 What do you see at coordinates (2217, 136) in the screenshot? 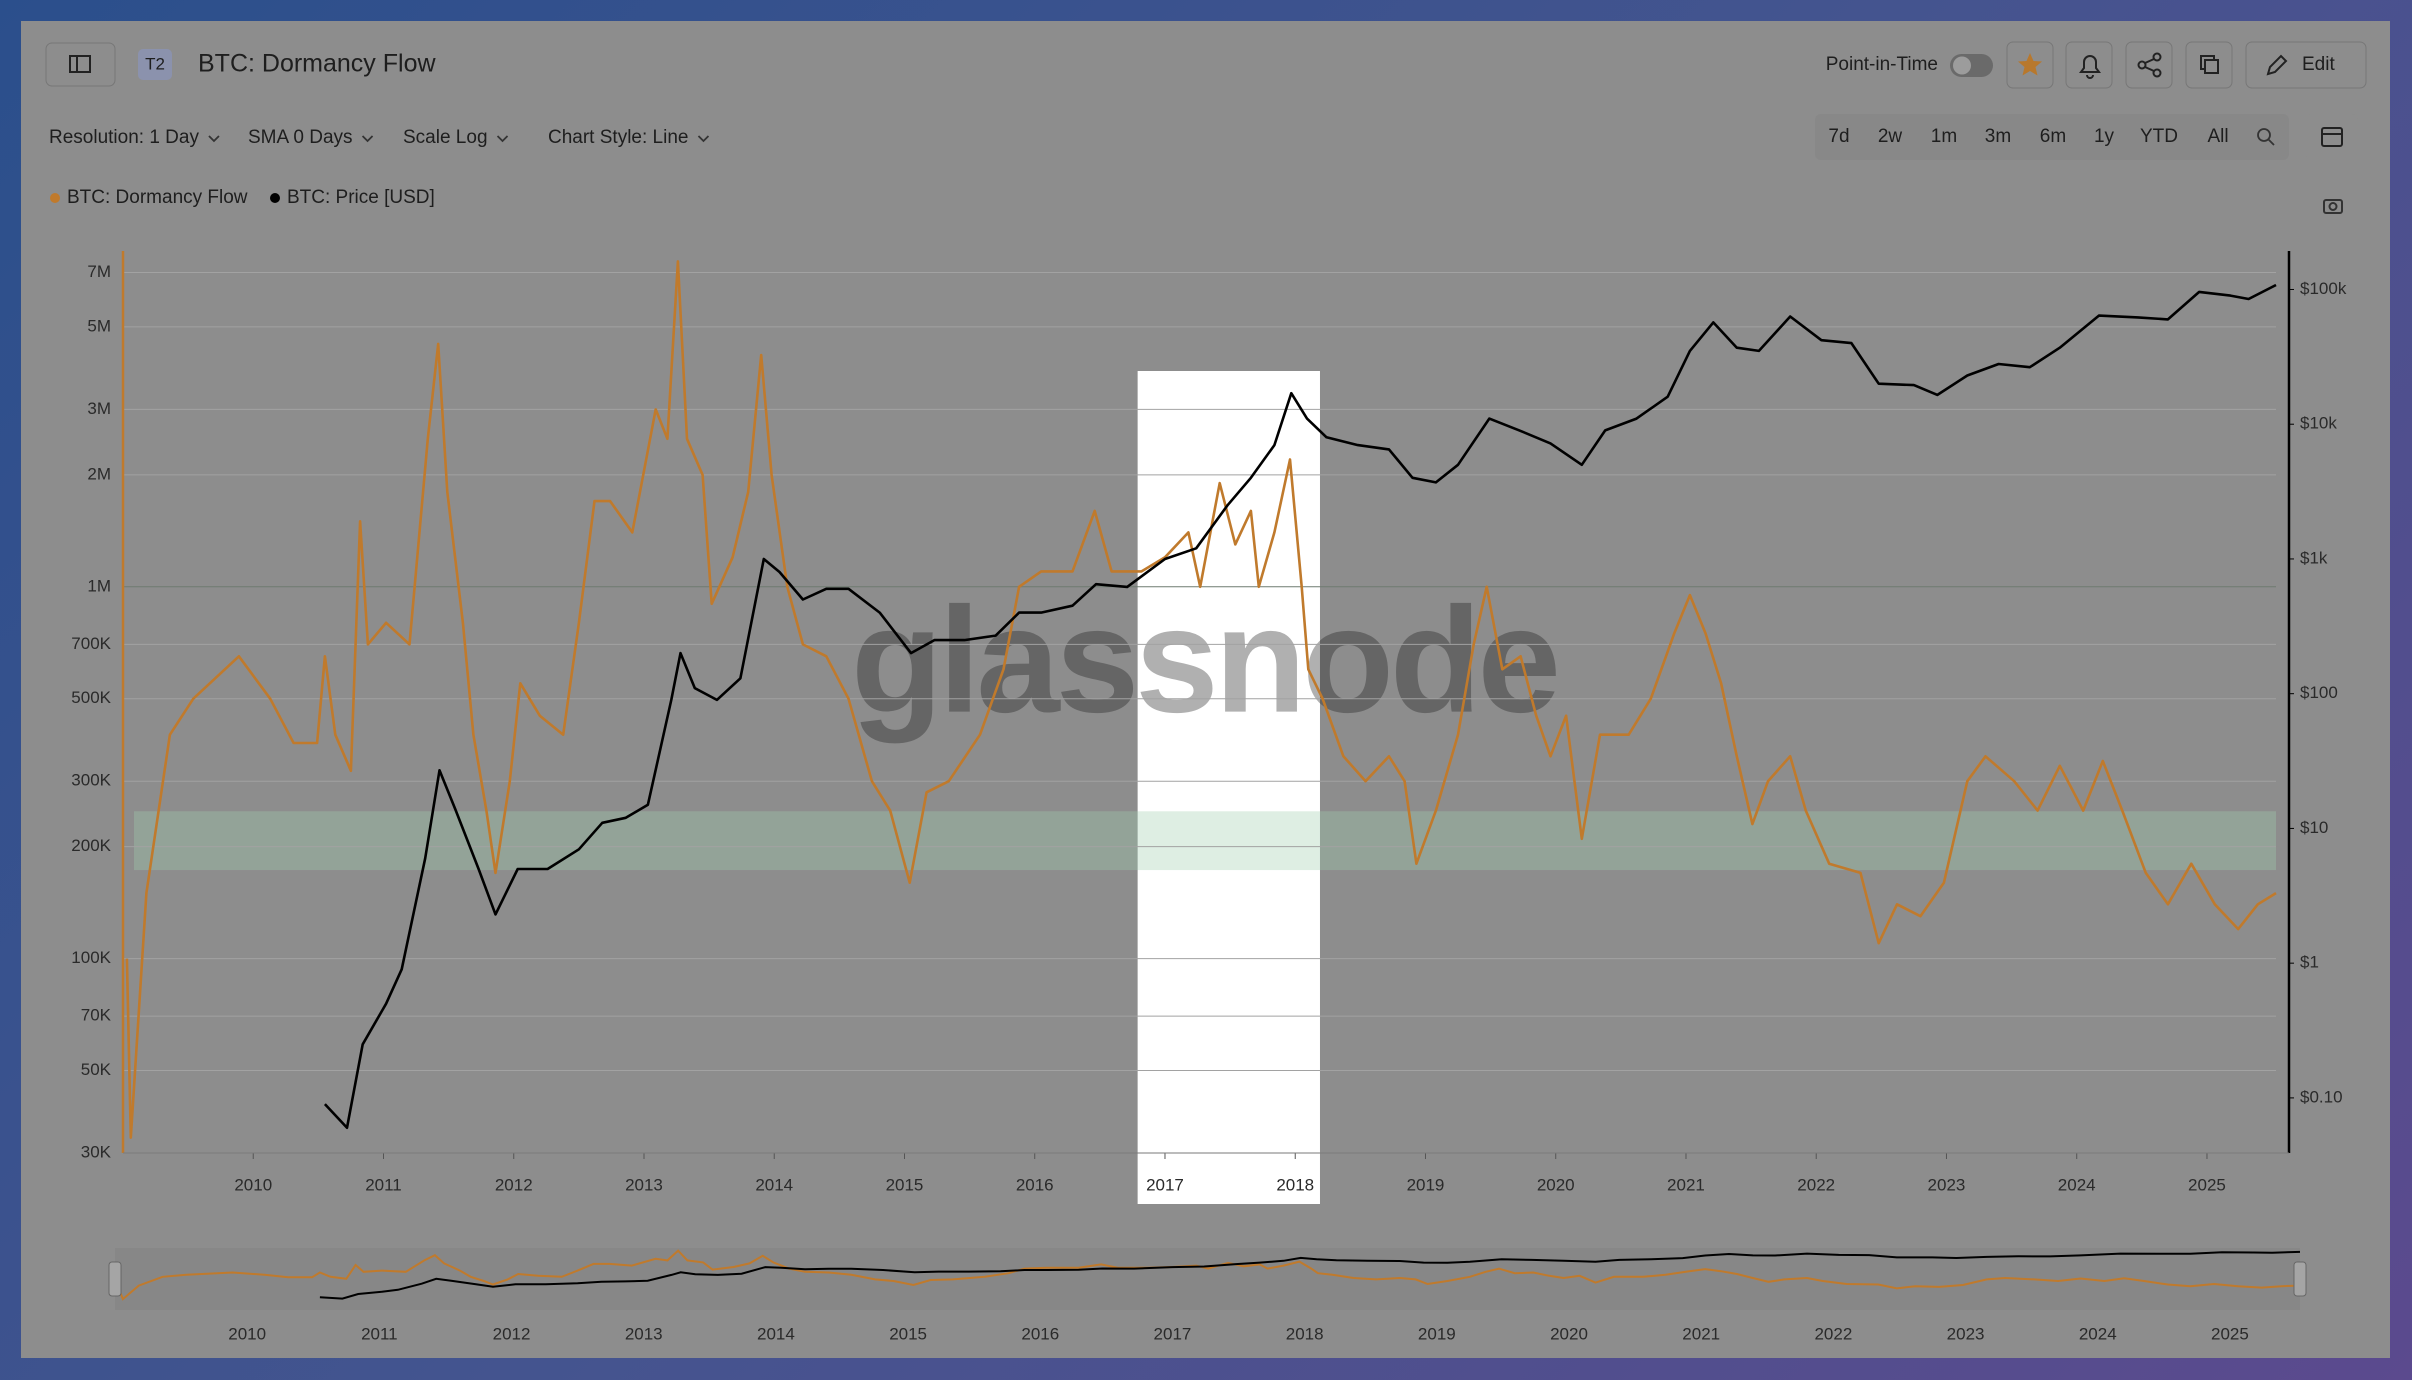
I see `range-button: All` at bounding box center [2217, 136].